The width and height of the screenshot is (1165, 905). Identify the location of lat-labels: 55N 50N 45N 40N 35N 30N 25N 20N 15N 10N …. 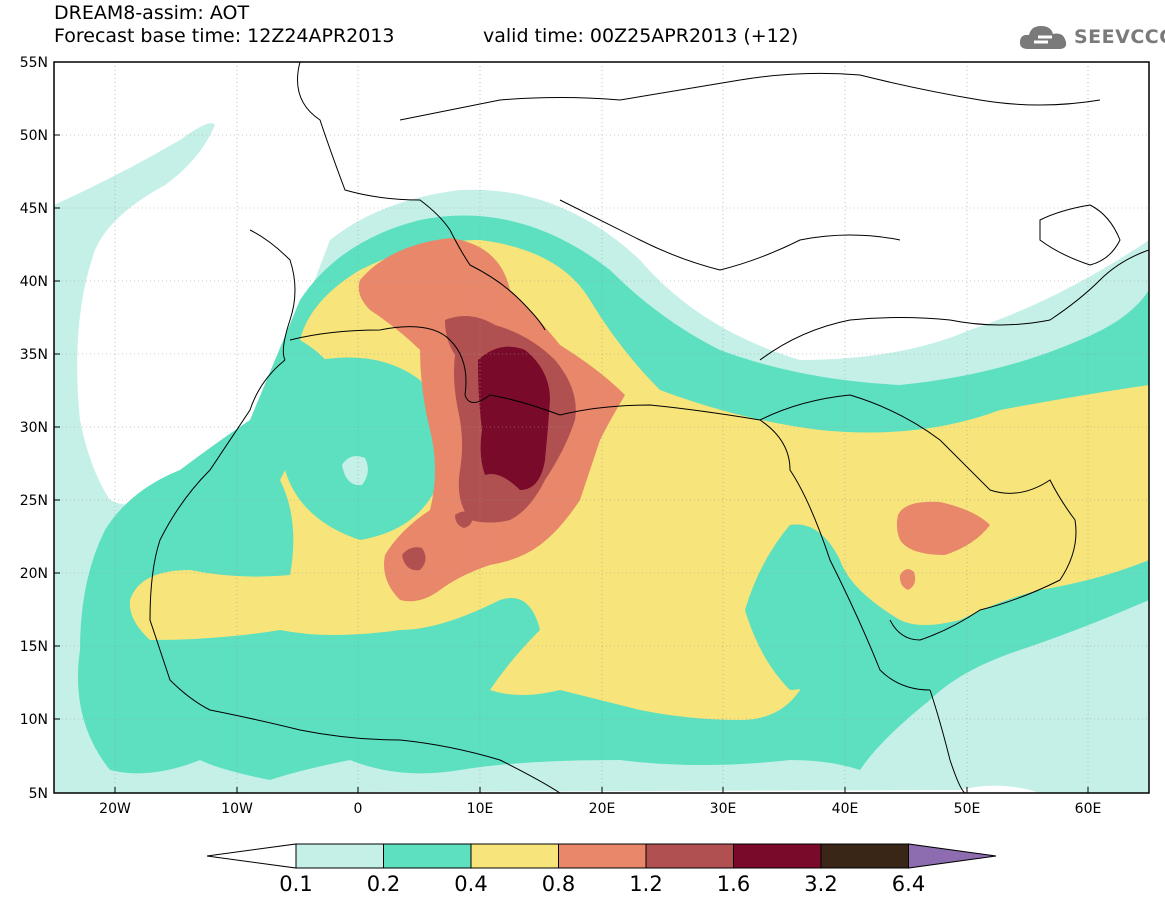
(34, 428).